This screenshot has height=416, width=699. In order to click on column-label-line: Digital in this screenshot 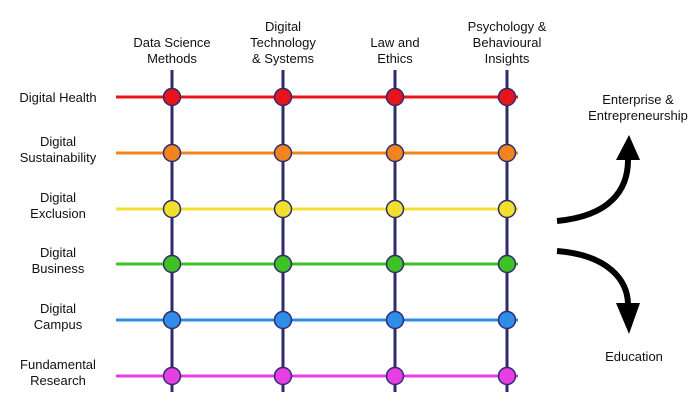, I will do `click(283, 26)`.